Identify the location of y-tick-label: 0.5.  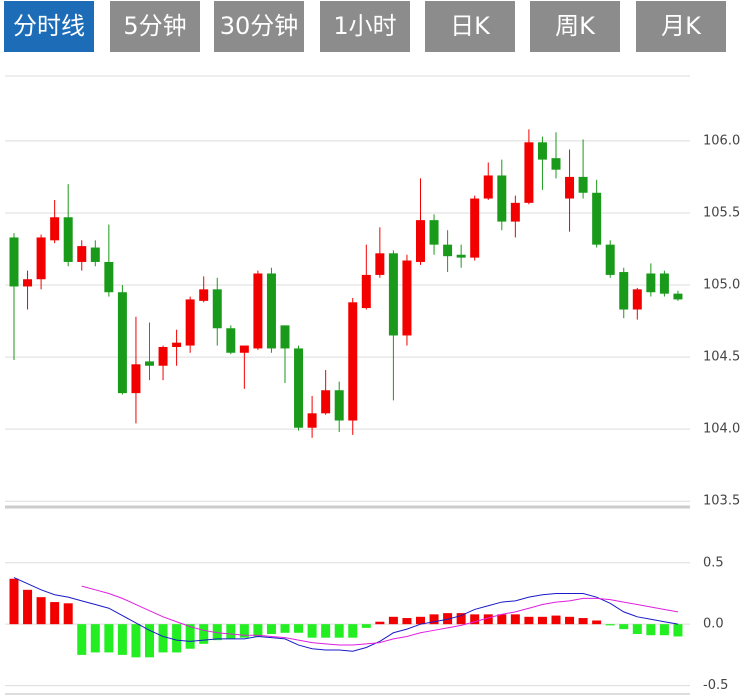
(713, 562).